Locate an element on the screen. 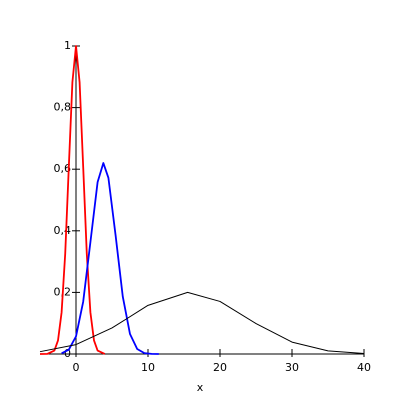 The width and height of the screenshot is (400, 400). x-tick-label: 20 is located at coordinates (220, 367).